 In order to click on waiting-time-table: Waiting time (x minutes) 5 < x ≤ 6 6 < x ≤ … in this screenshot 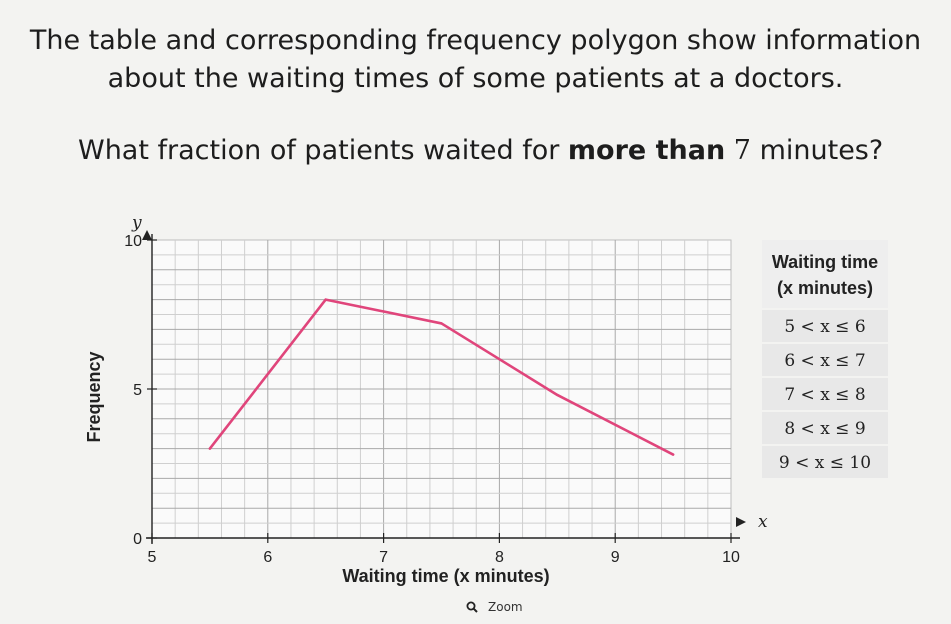, I will do `click(825, 359)`.